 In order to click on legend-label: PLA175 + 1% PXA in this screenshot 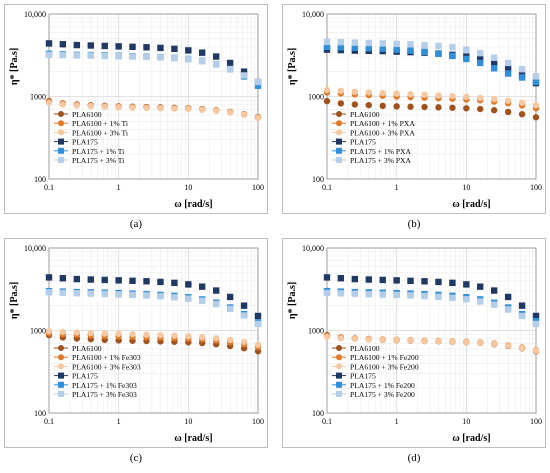, I will do `click(381, 151)`.